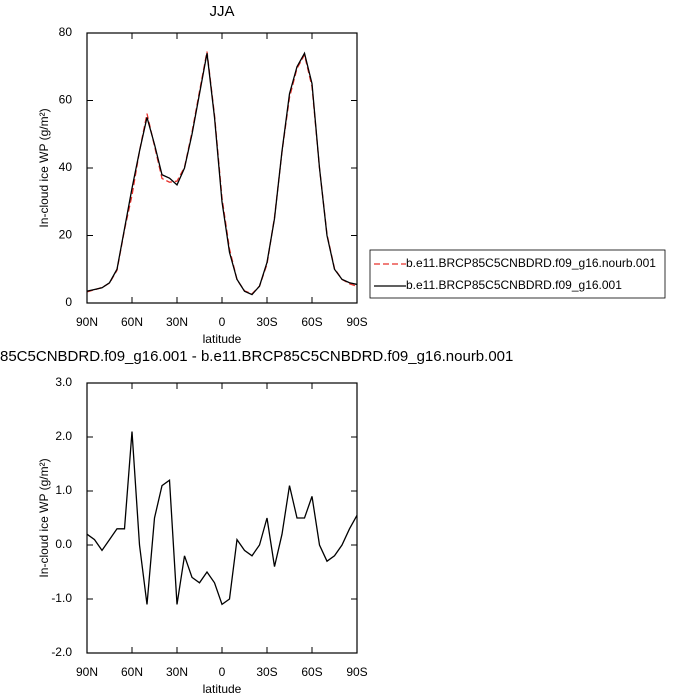 The image size is (700, 700). Describe the element at coordinates (63, 544) in the screenshot. I see `y-tick-label: 0.0` at that location.